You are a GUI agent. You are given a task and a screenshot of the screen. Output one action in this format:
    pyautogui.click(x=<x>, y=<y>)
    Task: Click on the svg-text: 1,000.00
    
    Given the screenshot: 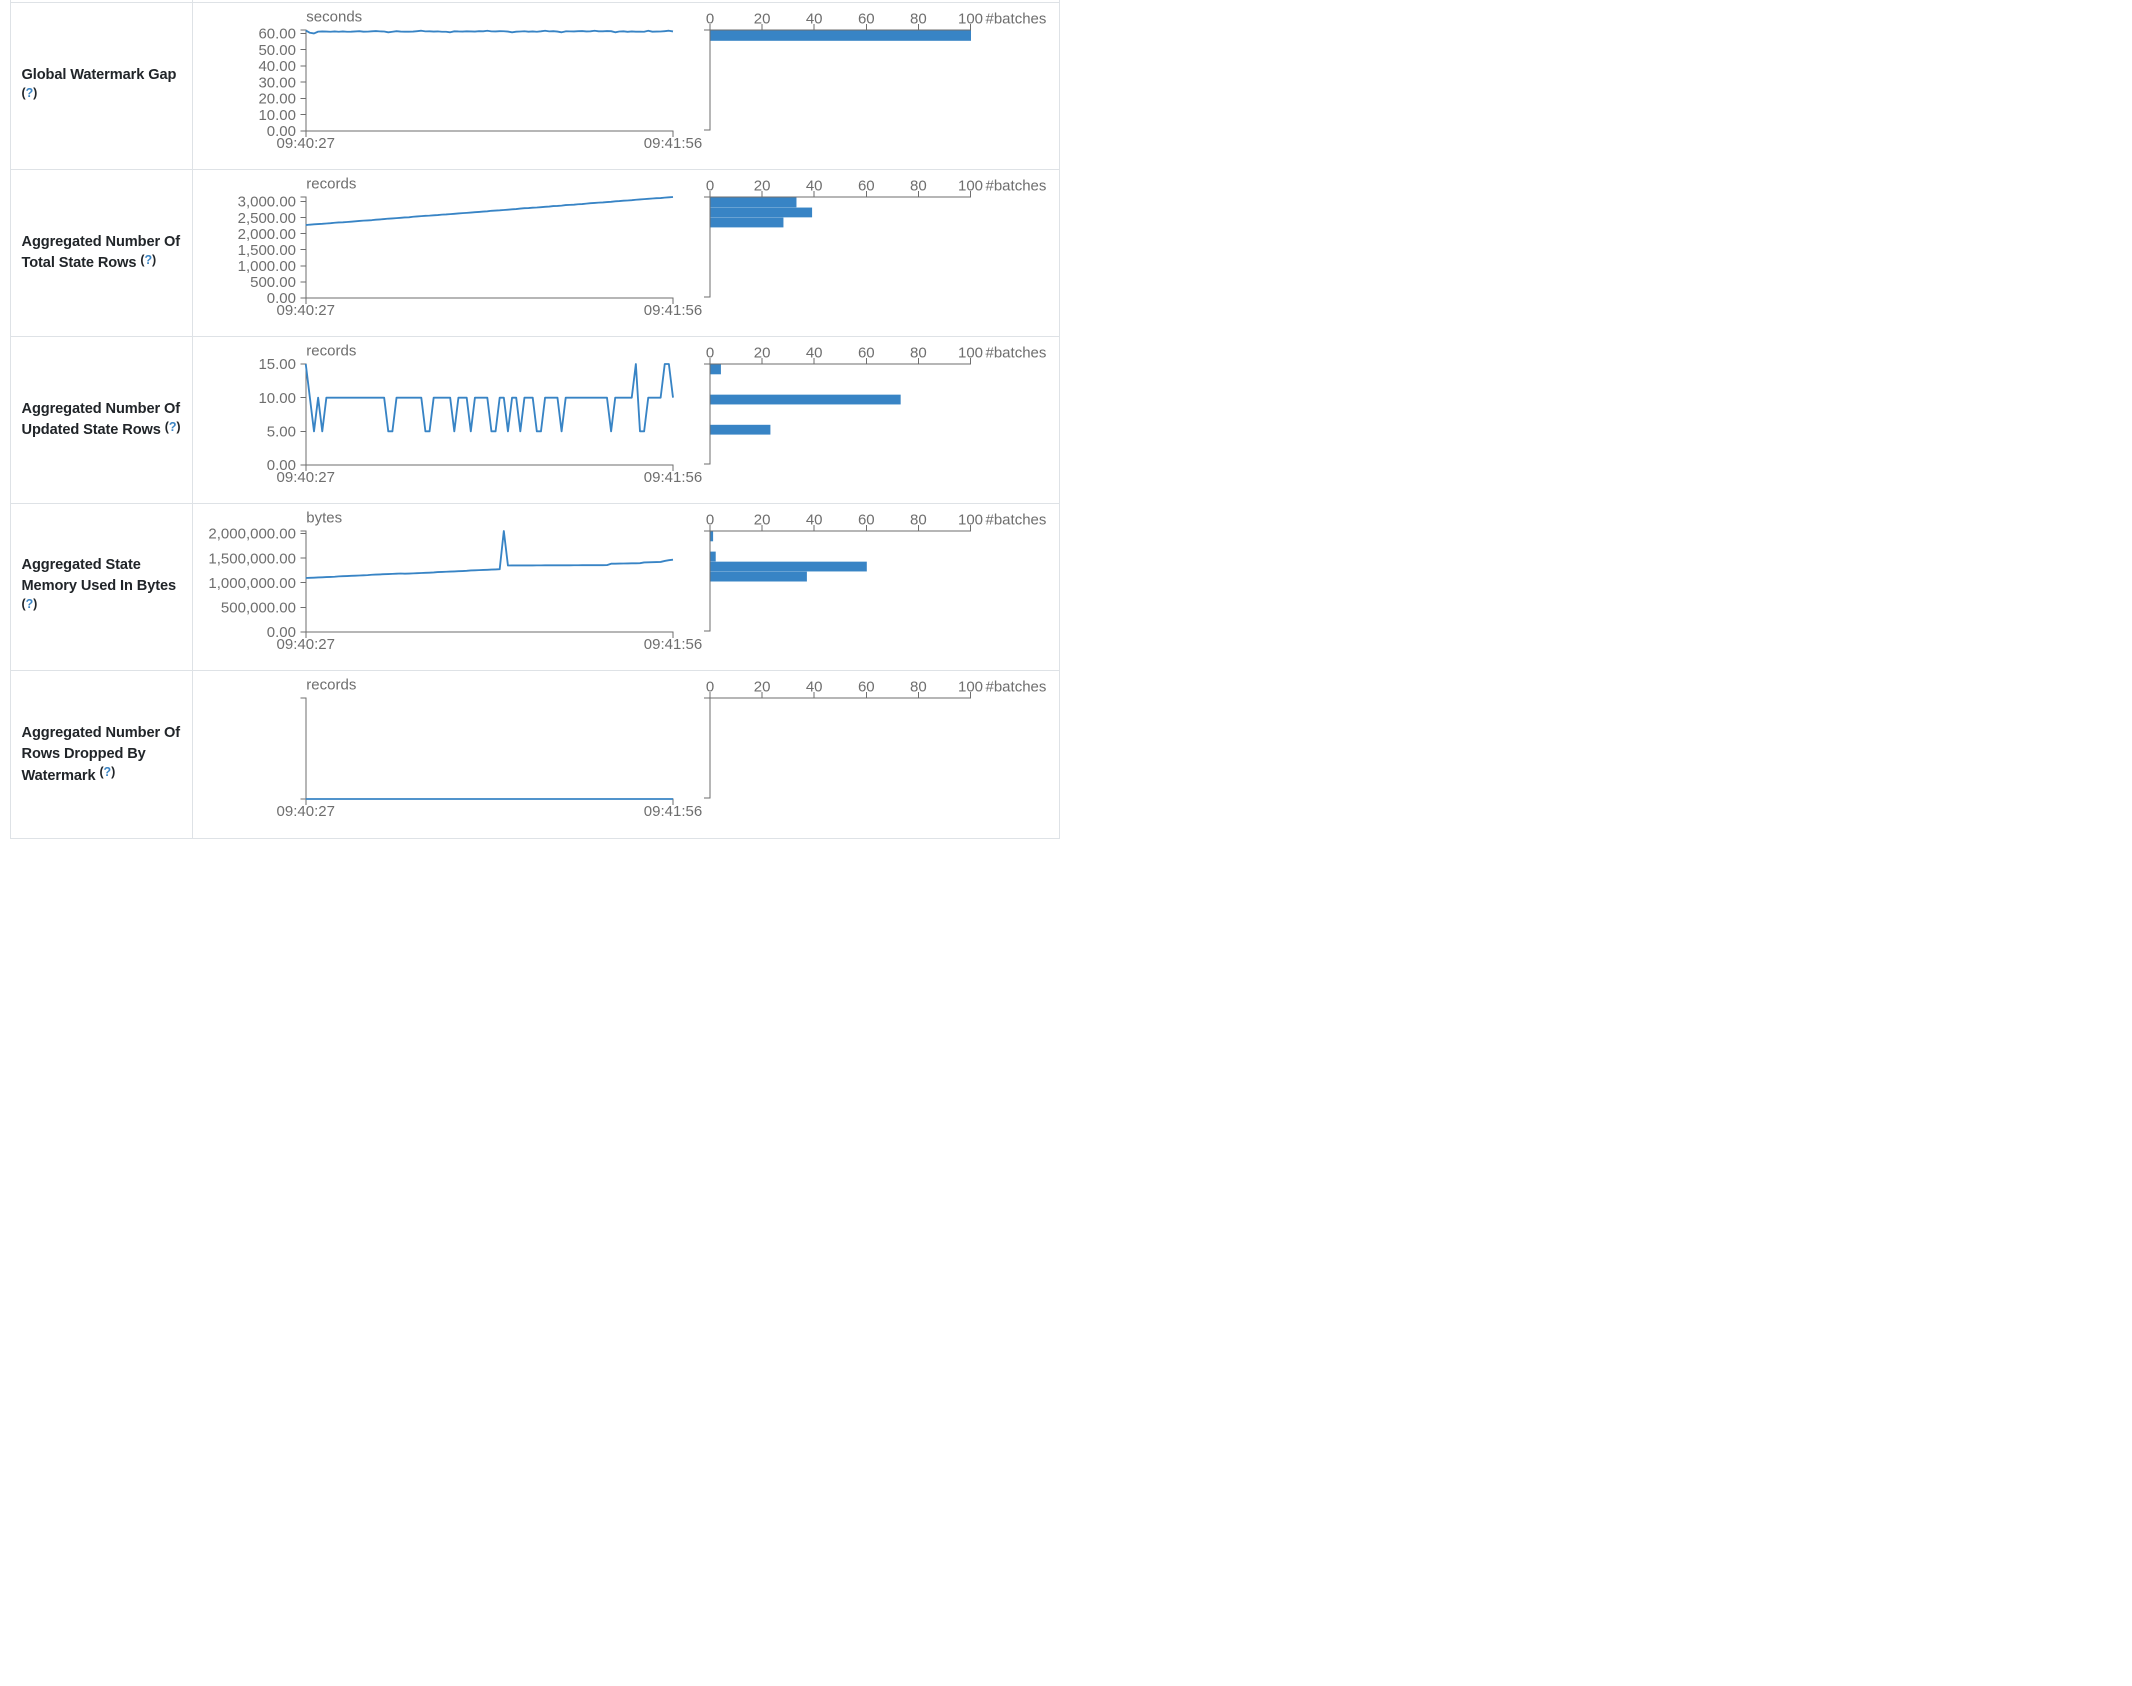 What is the action you would take?
    pyautogui.click(x=267, y=266)
    